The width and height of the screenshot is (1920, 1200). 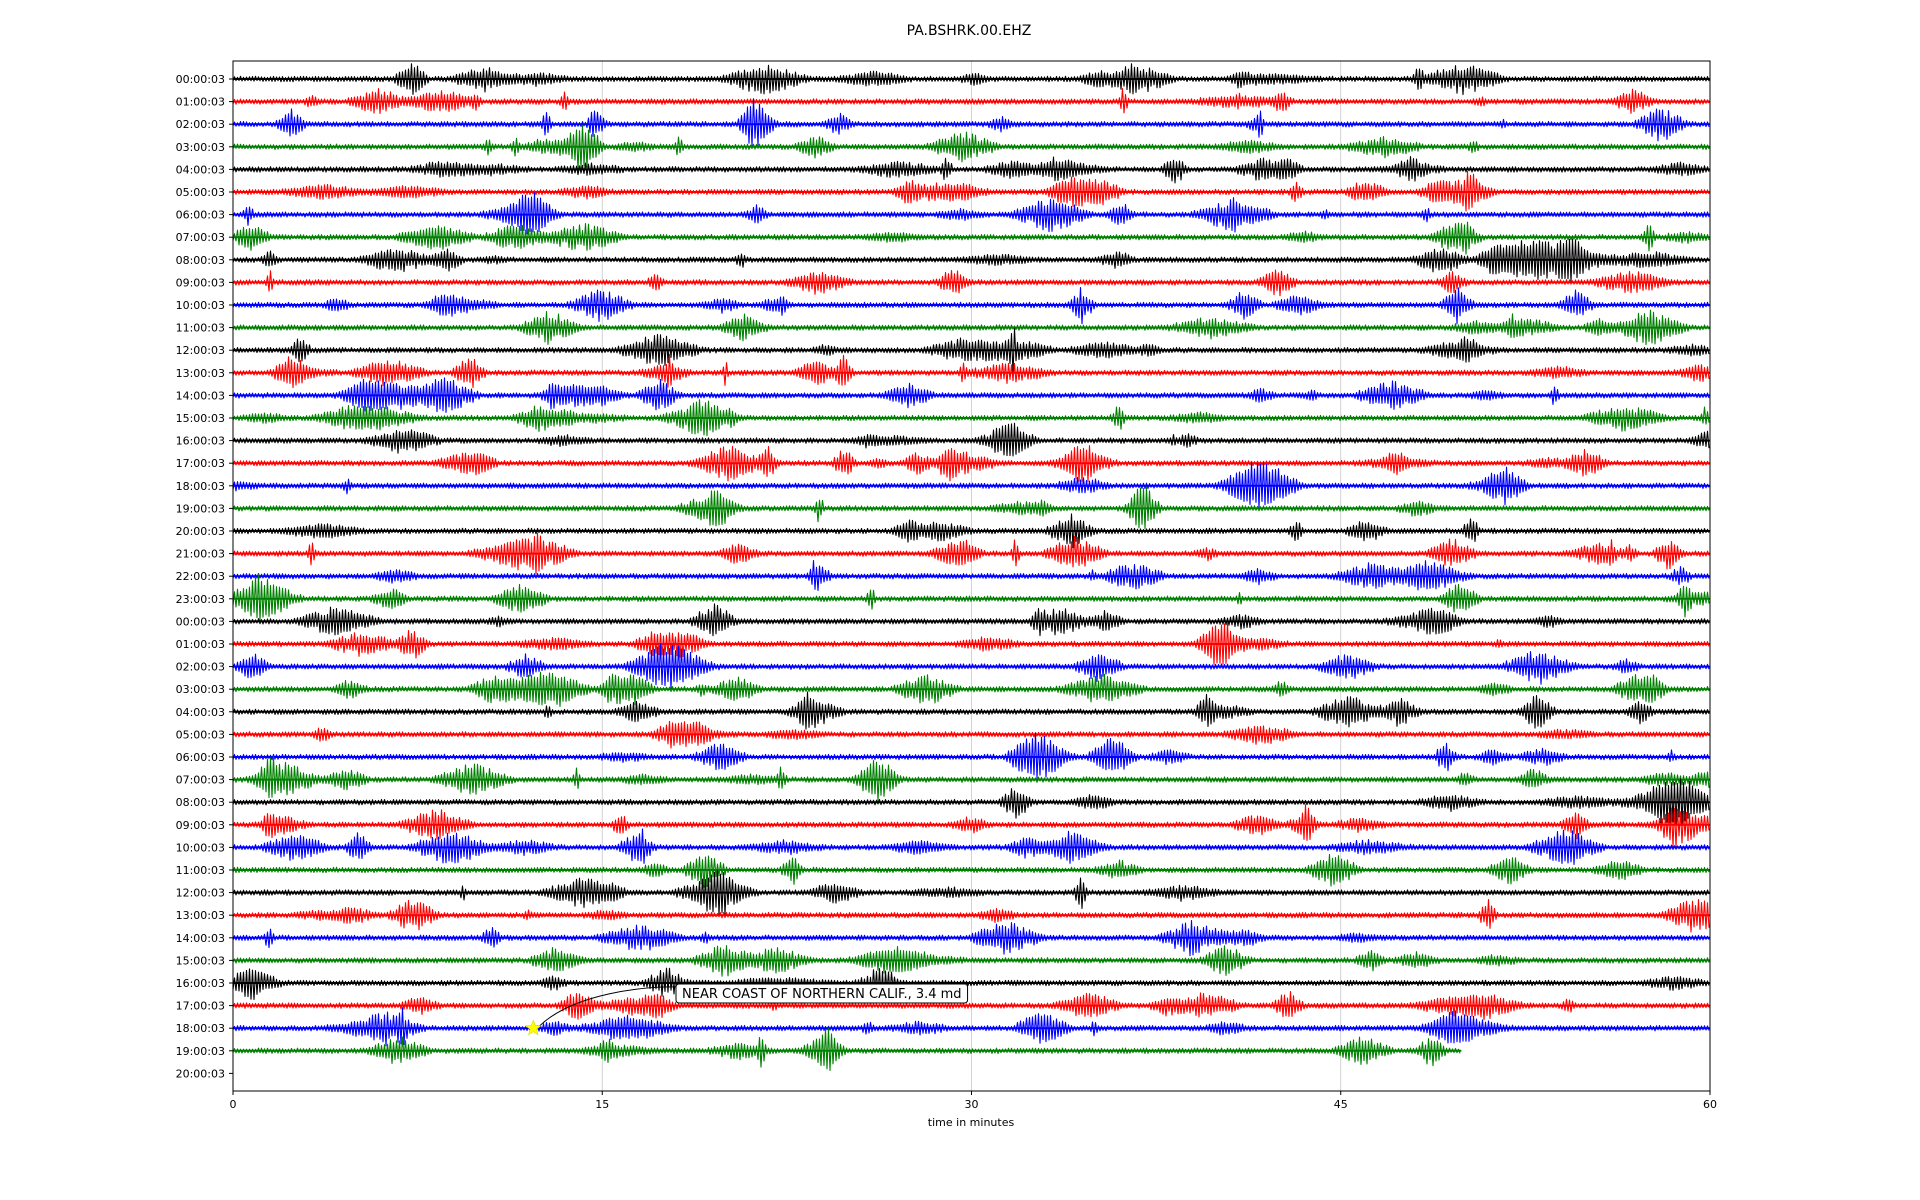 I want to click on event-connector, so click(x=607, y=1006).